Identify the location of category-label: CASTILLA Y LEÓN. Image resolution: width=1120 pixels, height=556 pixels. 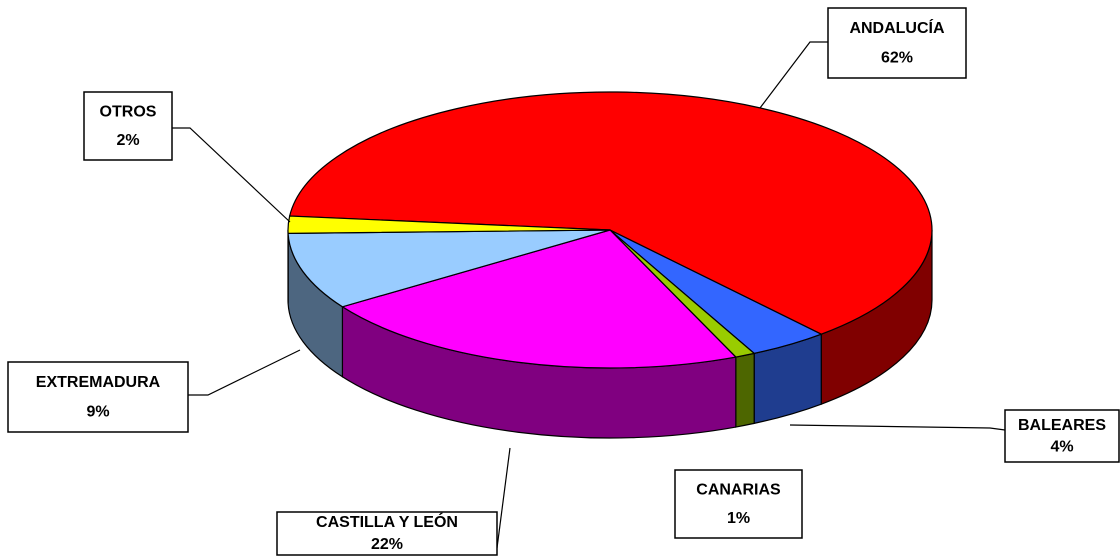
(387, 521).